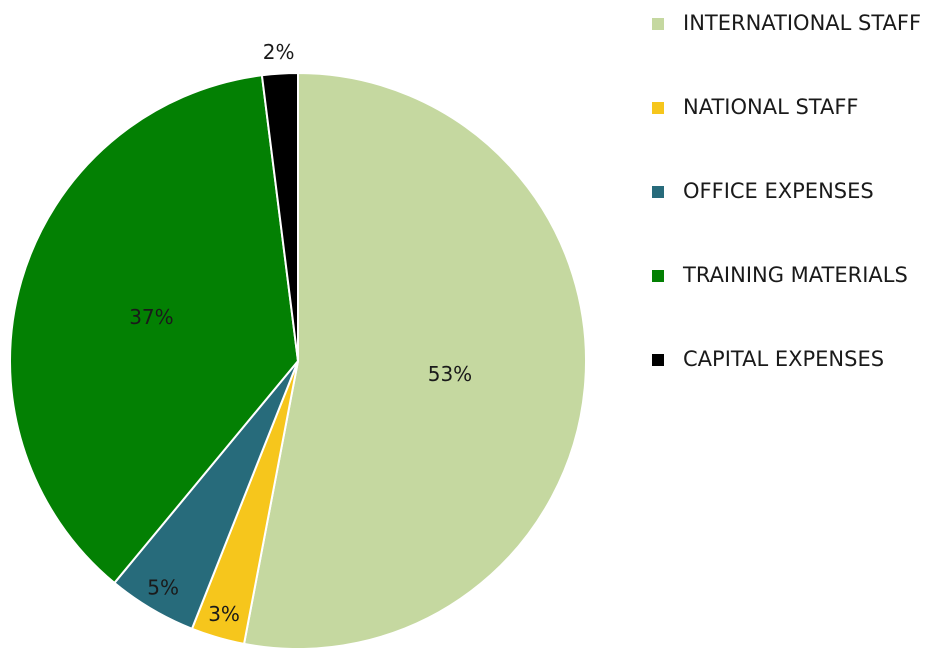 The width and height of the screenshot is (937, 648). I want to click on legend-text: TRAINING MATERIALS, so click(795, 275).